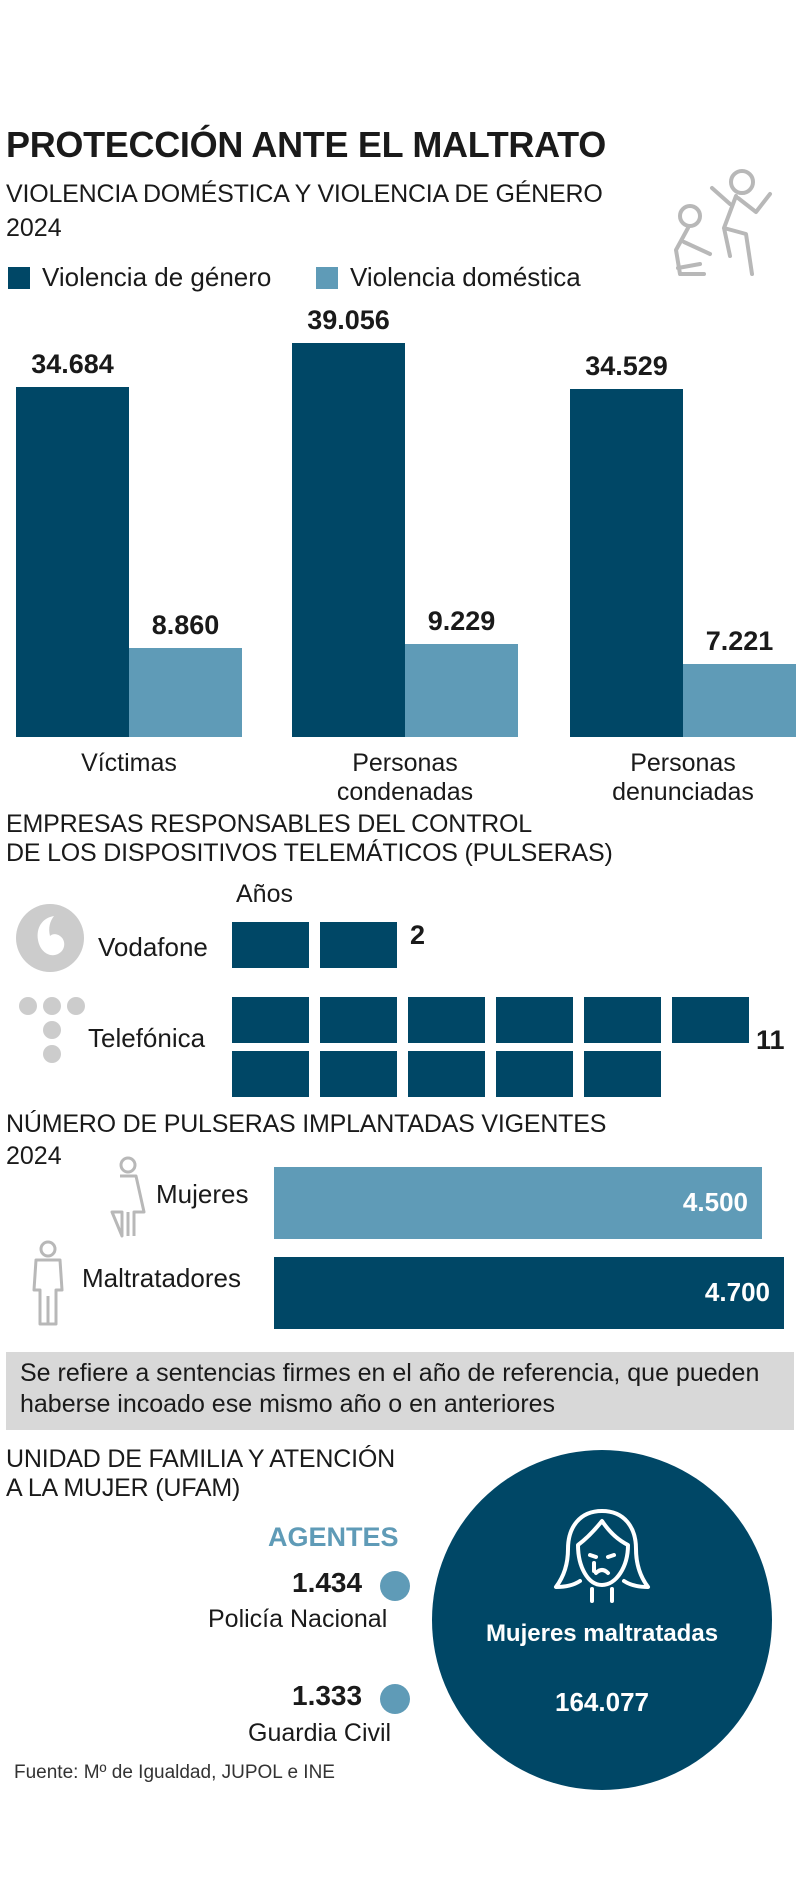 The width and height of the screenshot is (800, 1904). Describe the element at coordinates (327, 1695) in the screenshot. I see `agents-value-guardia: 1.333` at that location.